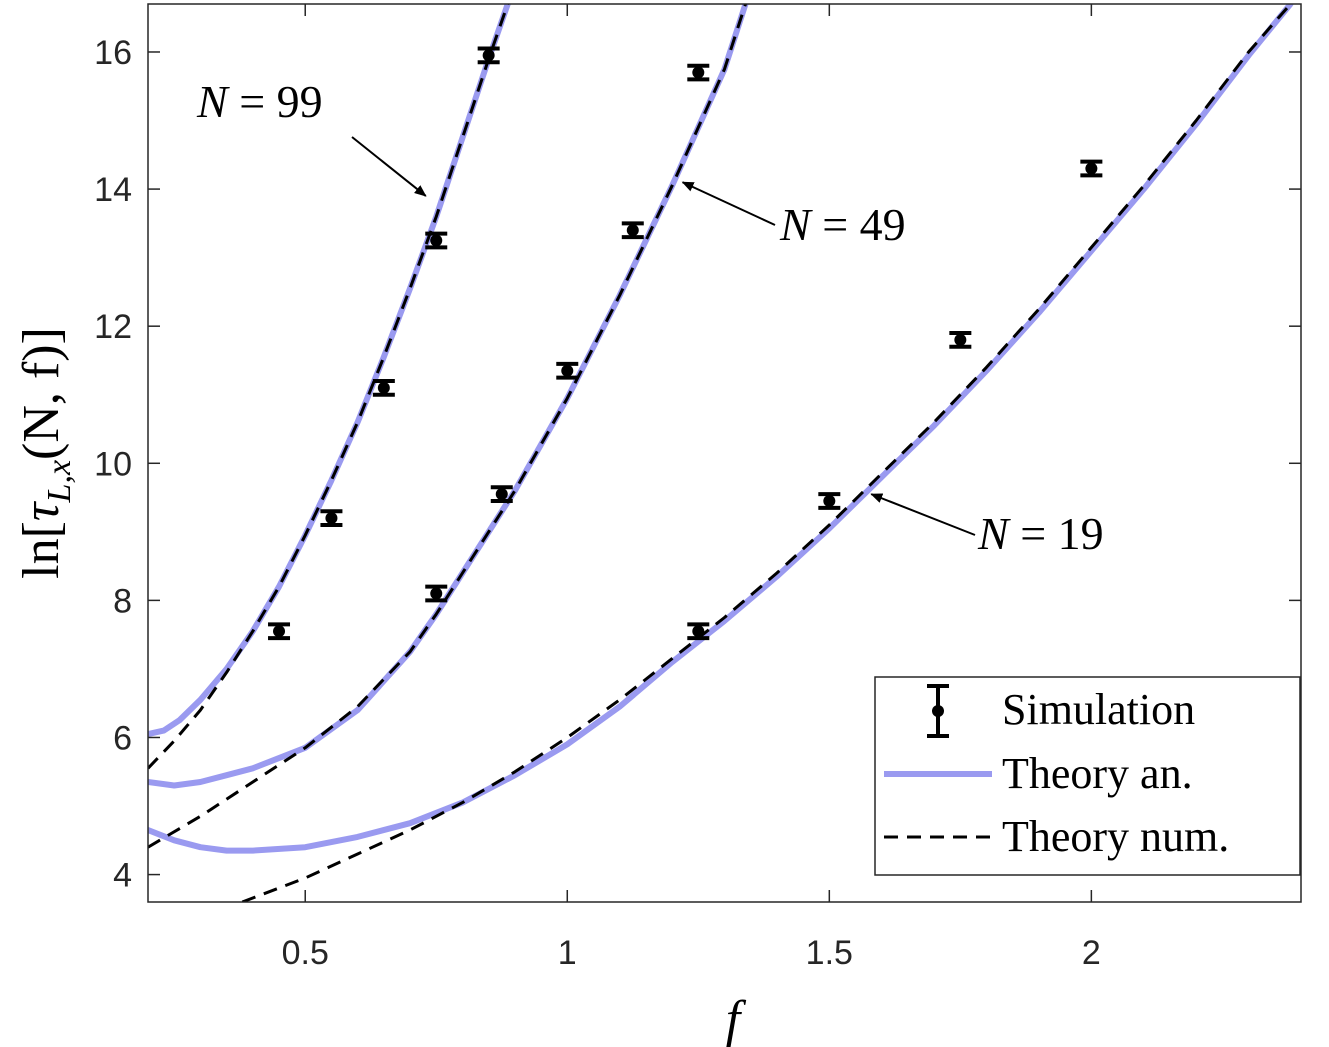  Describe the element at coordinates (829, 953) in the screenshot. I see `x-tick-label: 1.5` at that location.